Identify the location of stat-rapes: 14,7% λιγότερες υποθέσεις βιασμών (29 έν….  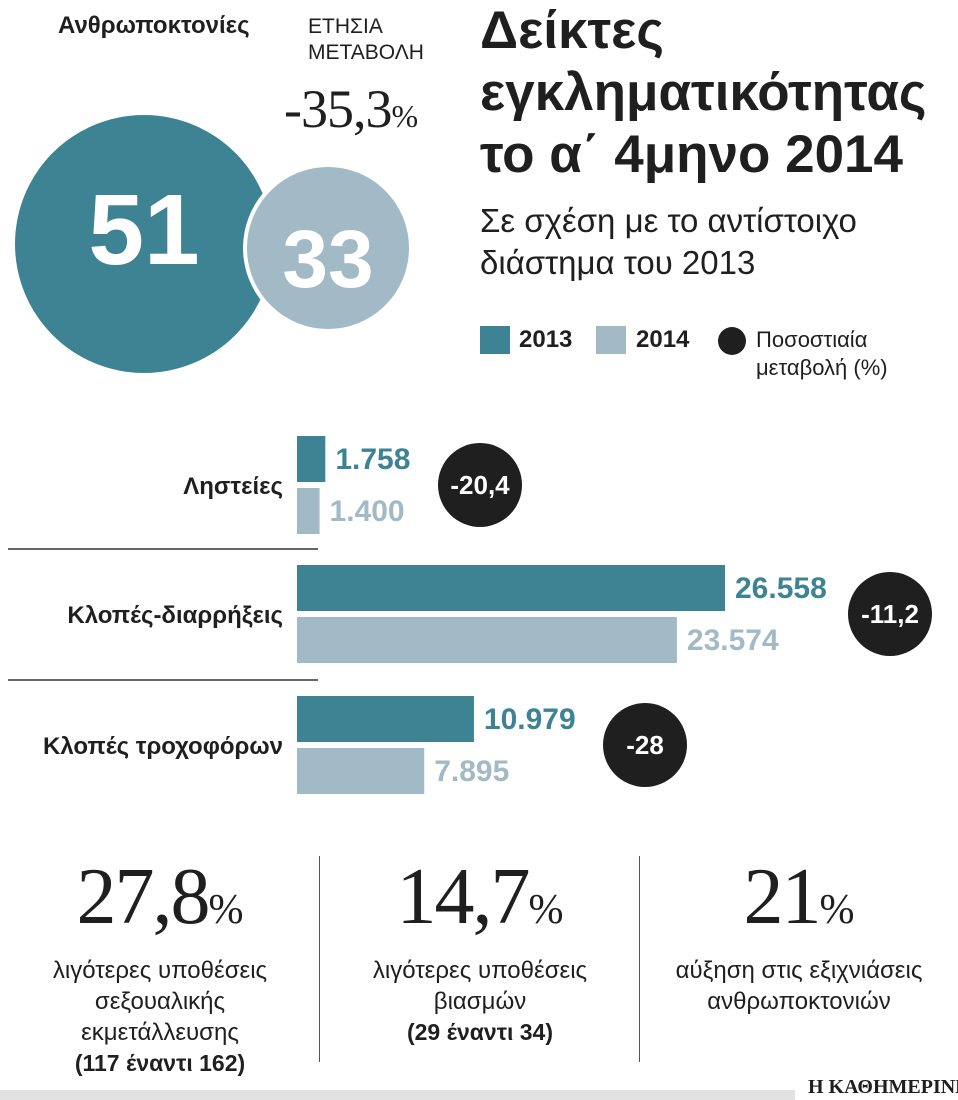
(480, 950).